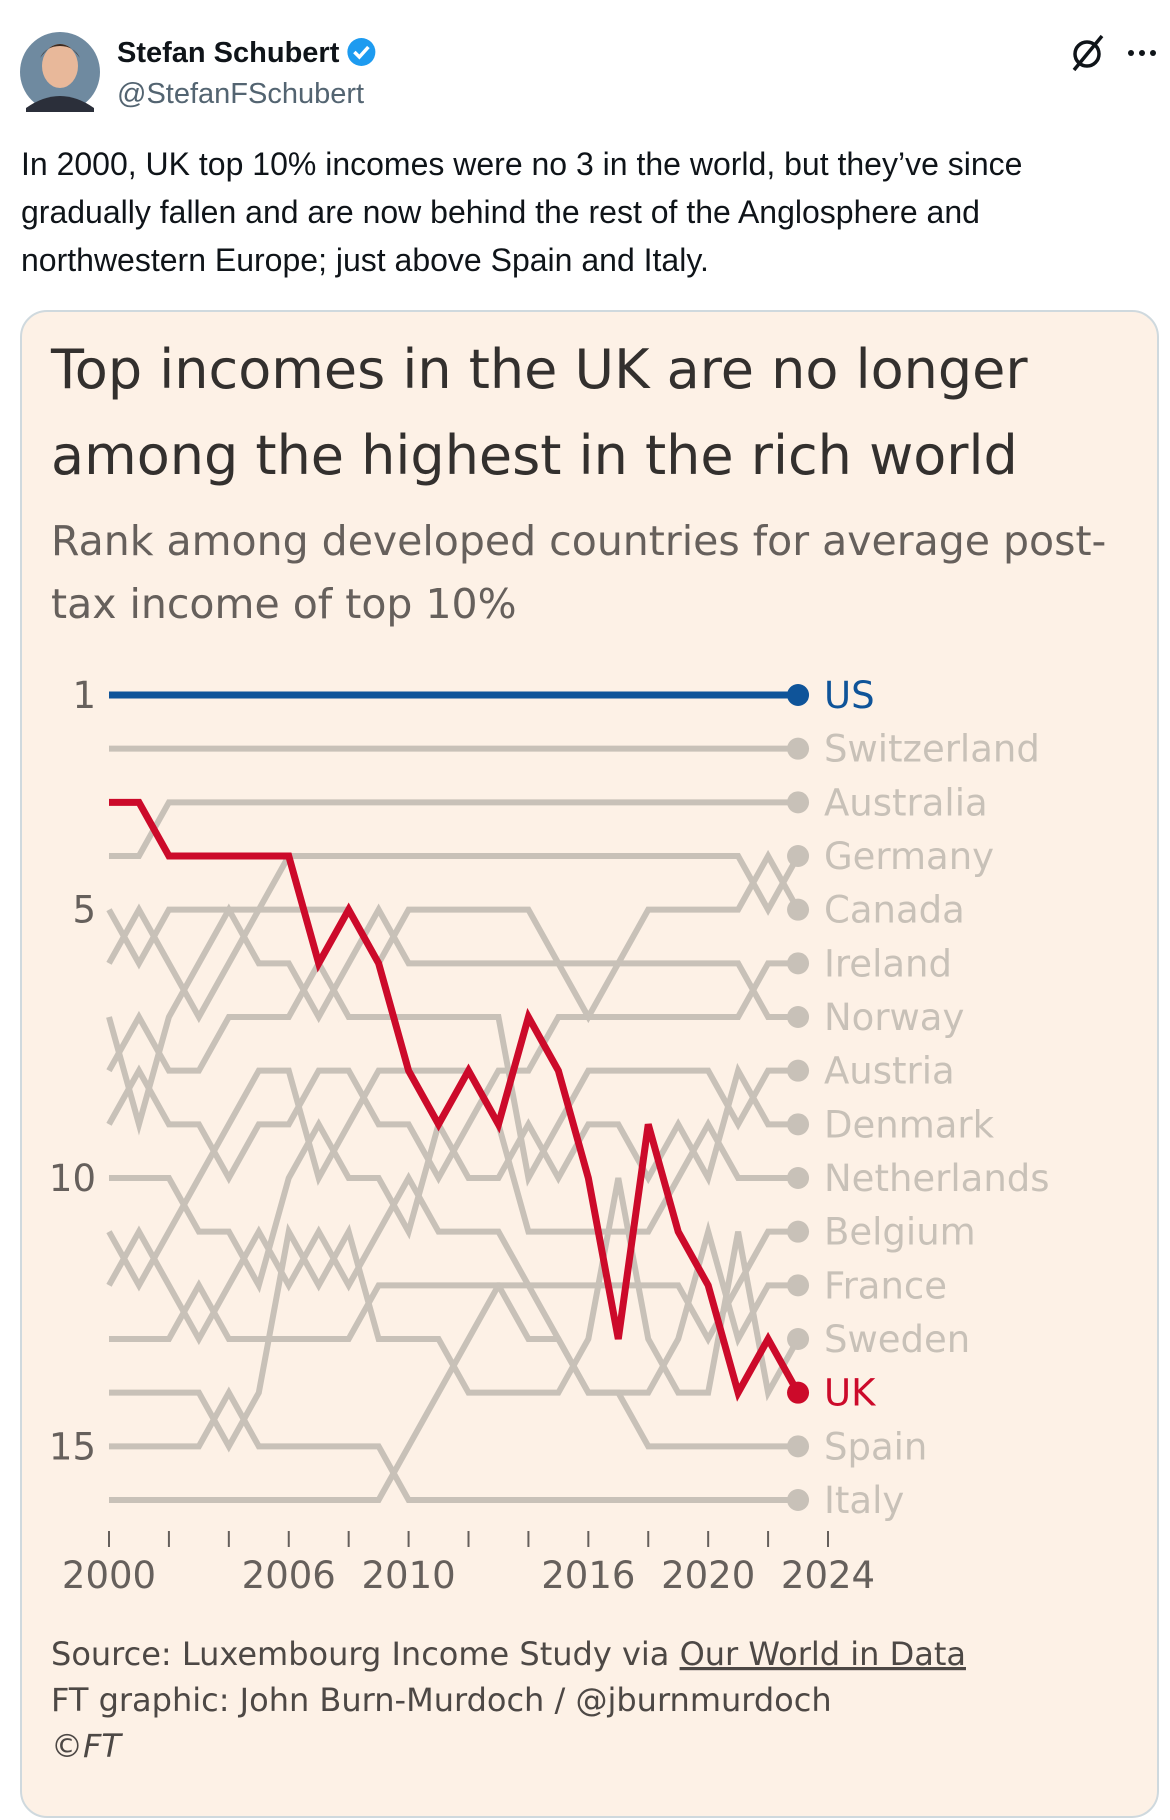 The height and width of the screenshot is (1820, 1170). Describe the element at coordinates (909, 1124) in the screenshot. I see `series-label: Denmark` at that location.